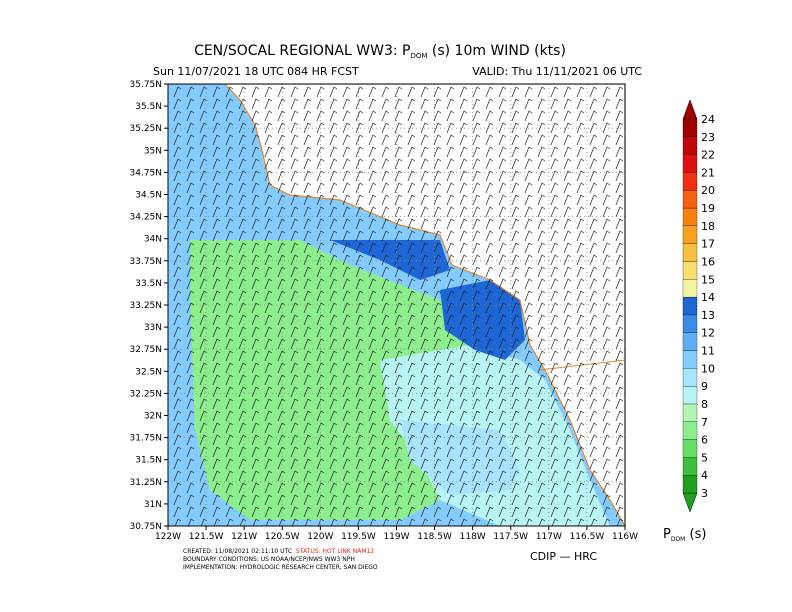  What do you see at coordinates (587, 537) in the screenshot?
I see `lon-label: 116.5W` at bounding box center [587, 537].